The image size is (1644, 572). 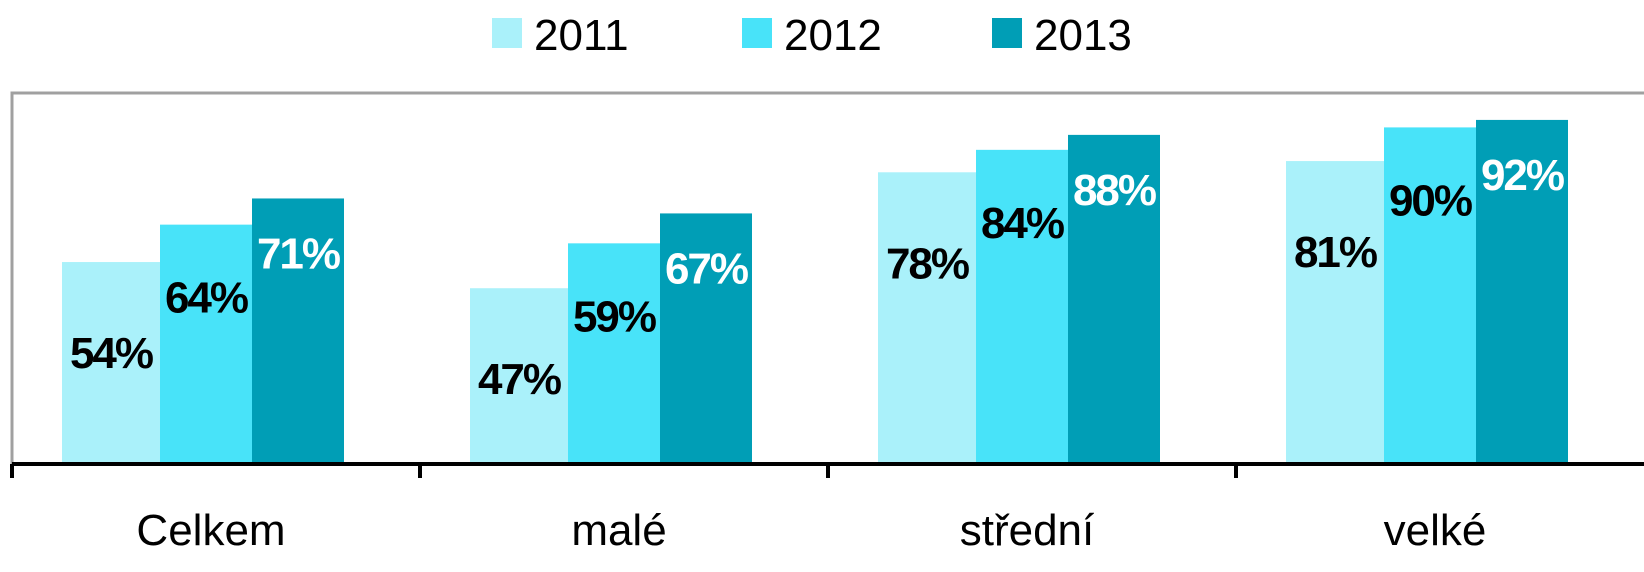 I want to click on legend-swatch-2013, so click(x=1007, y=33).